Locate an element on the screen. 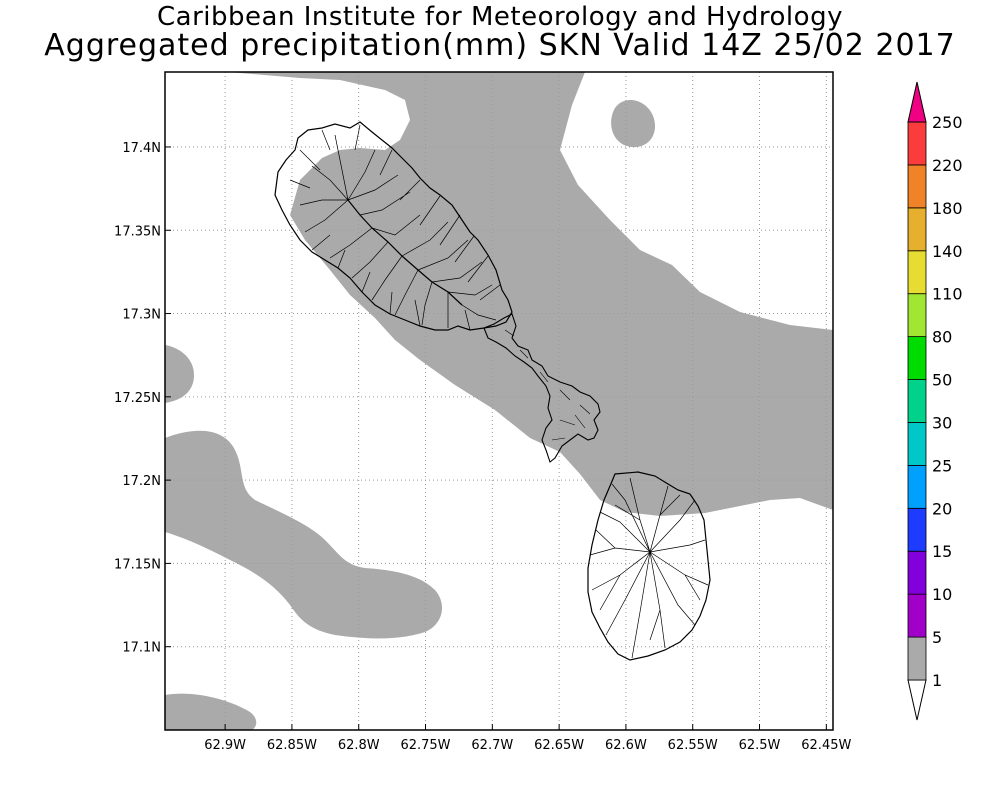 This screenshot has width=1000, height=800. peninsula-drainage is located at coordinates (547, 385).